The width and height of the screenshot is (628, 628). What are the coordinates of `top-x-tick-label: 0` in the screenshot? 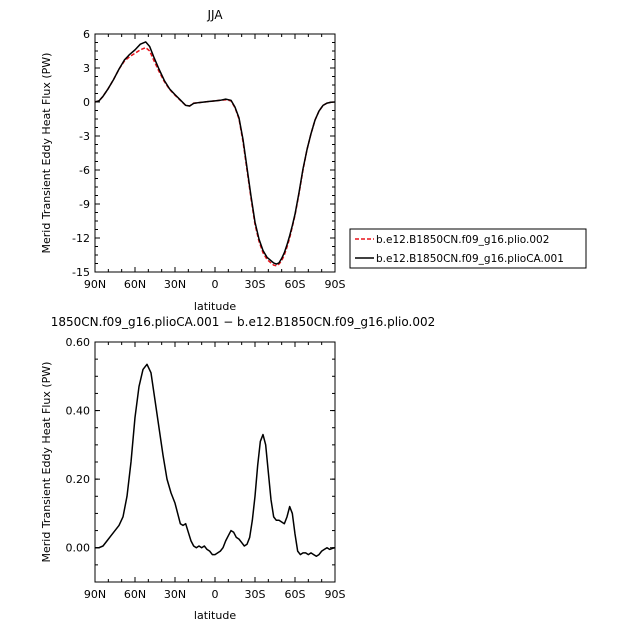 It's located at (215, 284).